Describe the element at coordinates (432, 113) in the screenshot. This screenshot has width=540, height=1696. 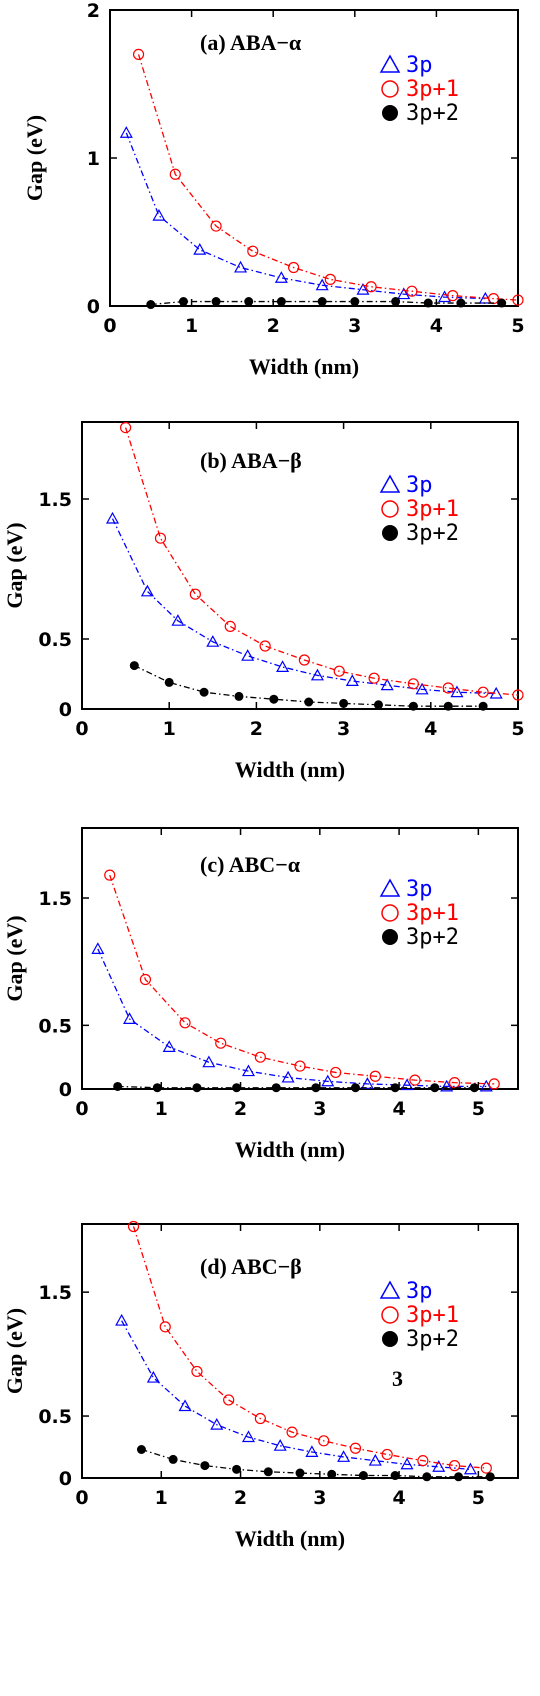
I see `legend-label-3p+2: 3p+2` at that location.